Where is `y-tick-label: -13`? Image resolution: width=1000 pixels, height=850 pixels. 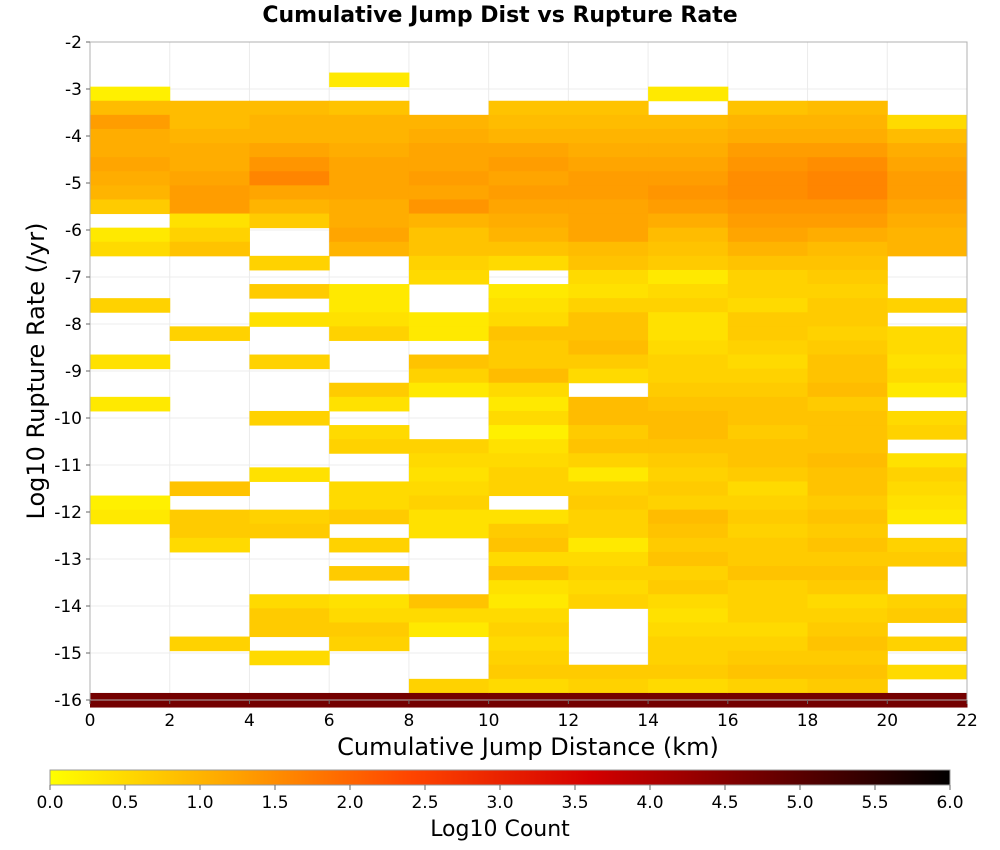 y-tick-label: -13 is located at coordinates (68, 560).